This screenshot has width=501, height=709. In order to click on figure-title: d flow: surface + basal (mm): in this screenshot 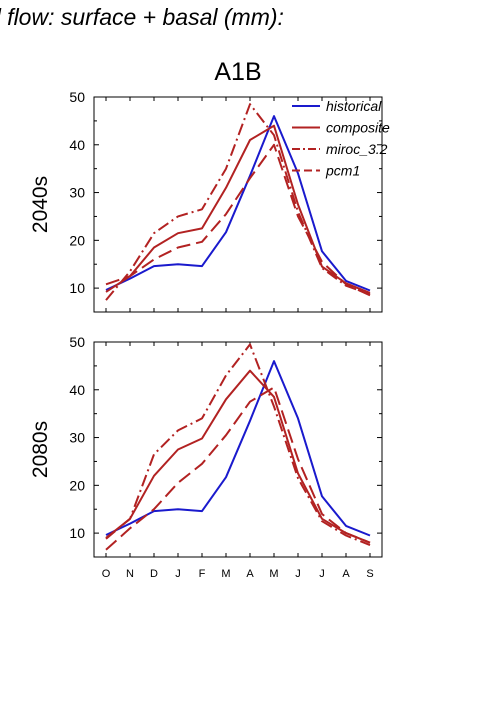, I will do `click(142, 17)`.